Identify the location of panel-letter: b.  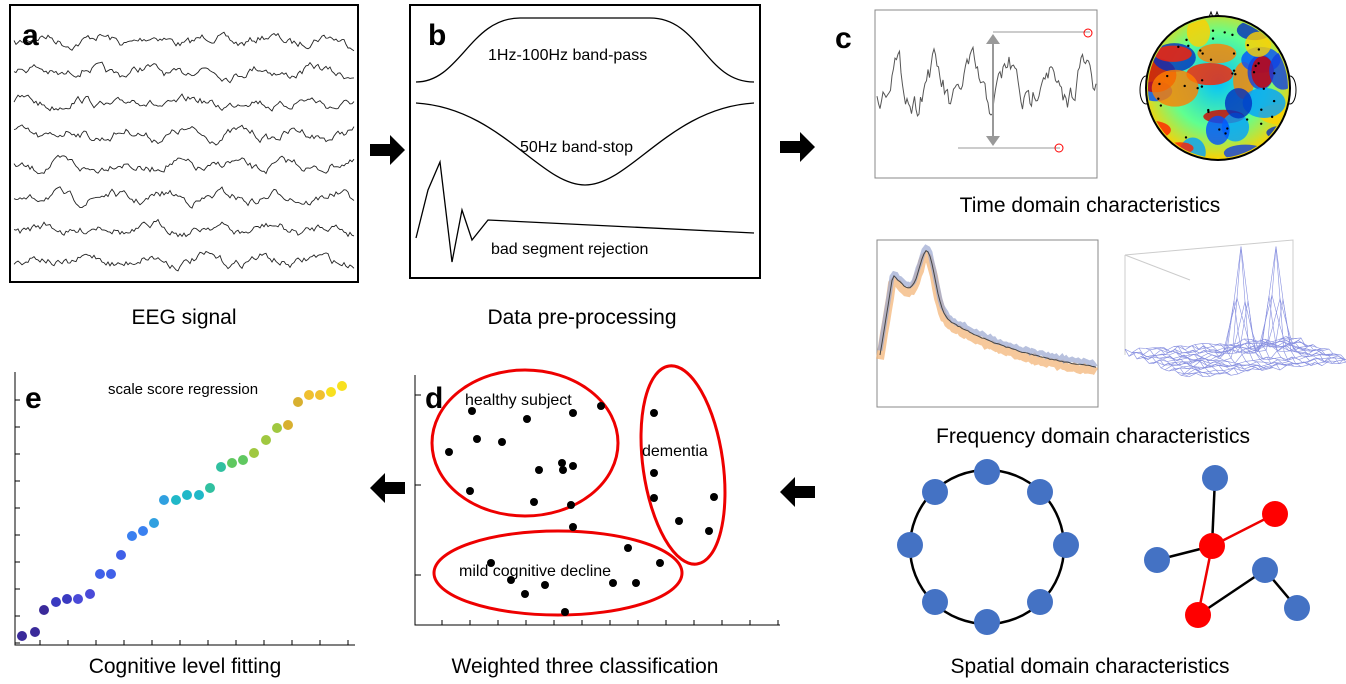
(437, 35).